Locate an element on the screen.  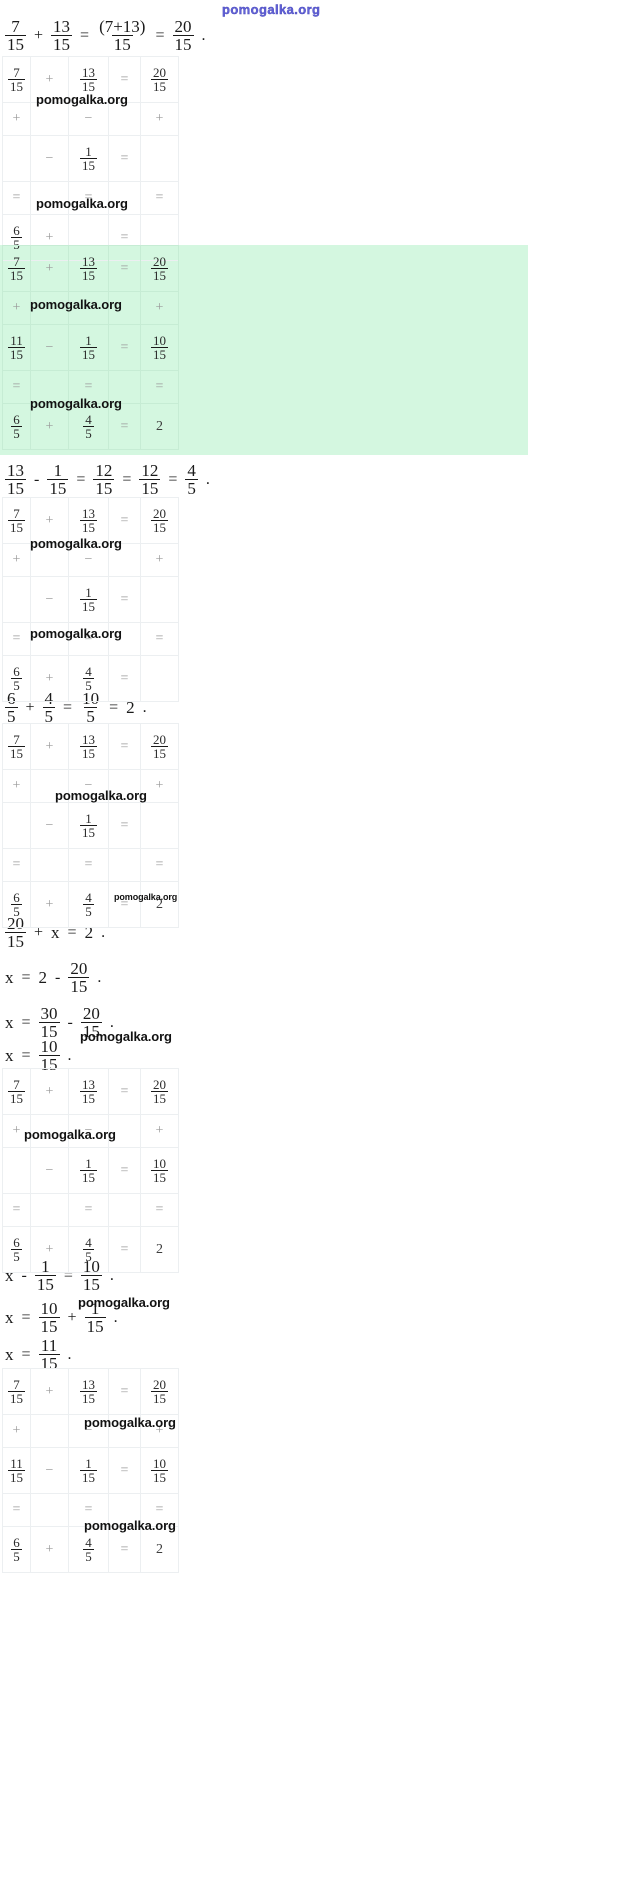
table-row: 7 15 +13 15 = 20 15 is located at coordinates (90, 268).